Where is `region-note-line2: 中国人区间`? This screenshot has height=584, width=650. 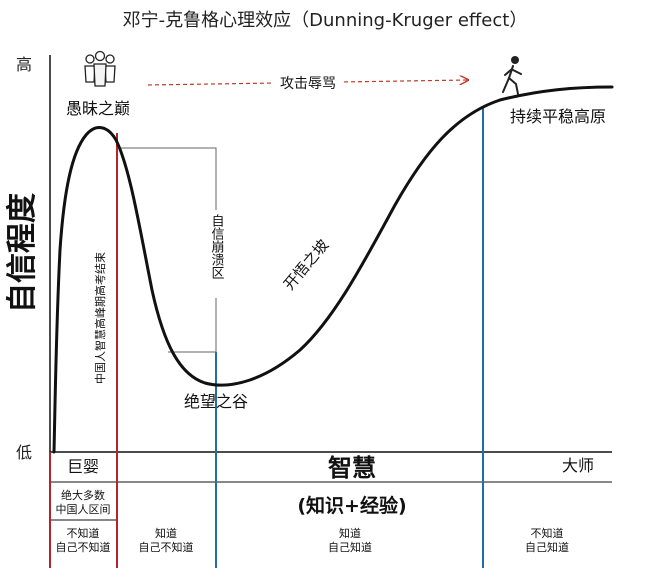
region-note-line2: 中国人区间 is located at coordinates (83, 509).